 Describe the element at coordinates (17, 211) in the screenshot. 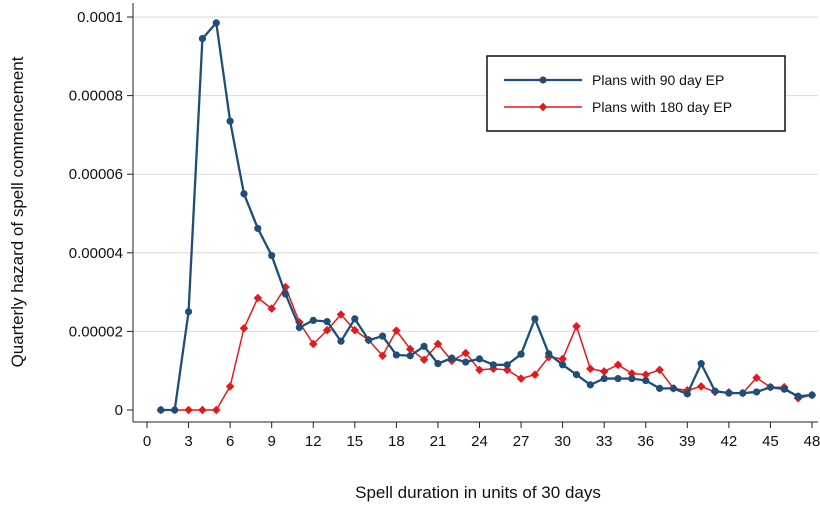

I see `y-axis-title: Quarterly hazard of spell commencement` at that location.